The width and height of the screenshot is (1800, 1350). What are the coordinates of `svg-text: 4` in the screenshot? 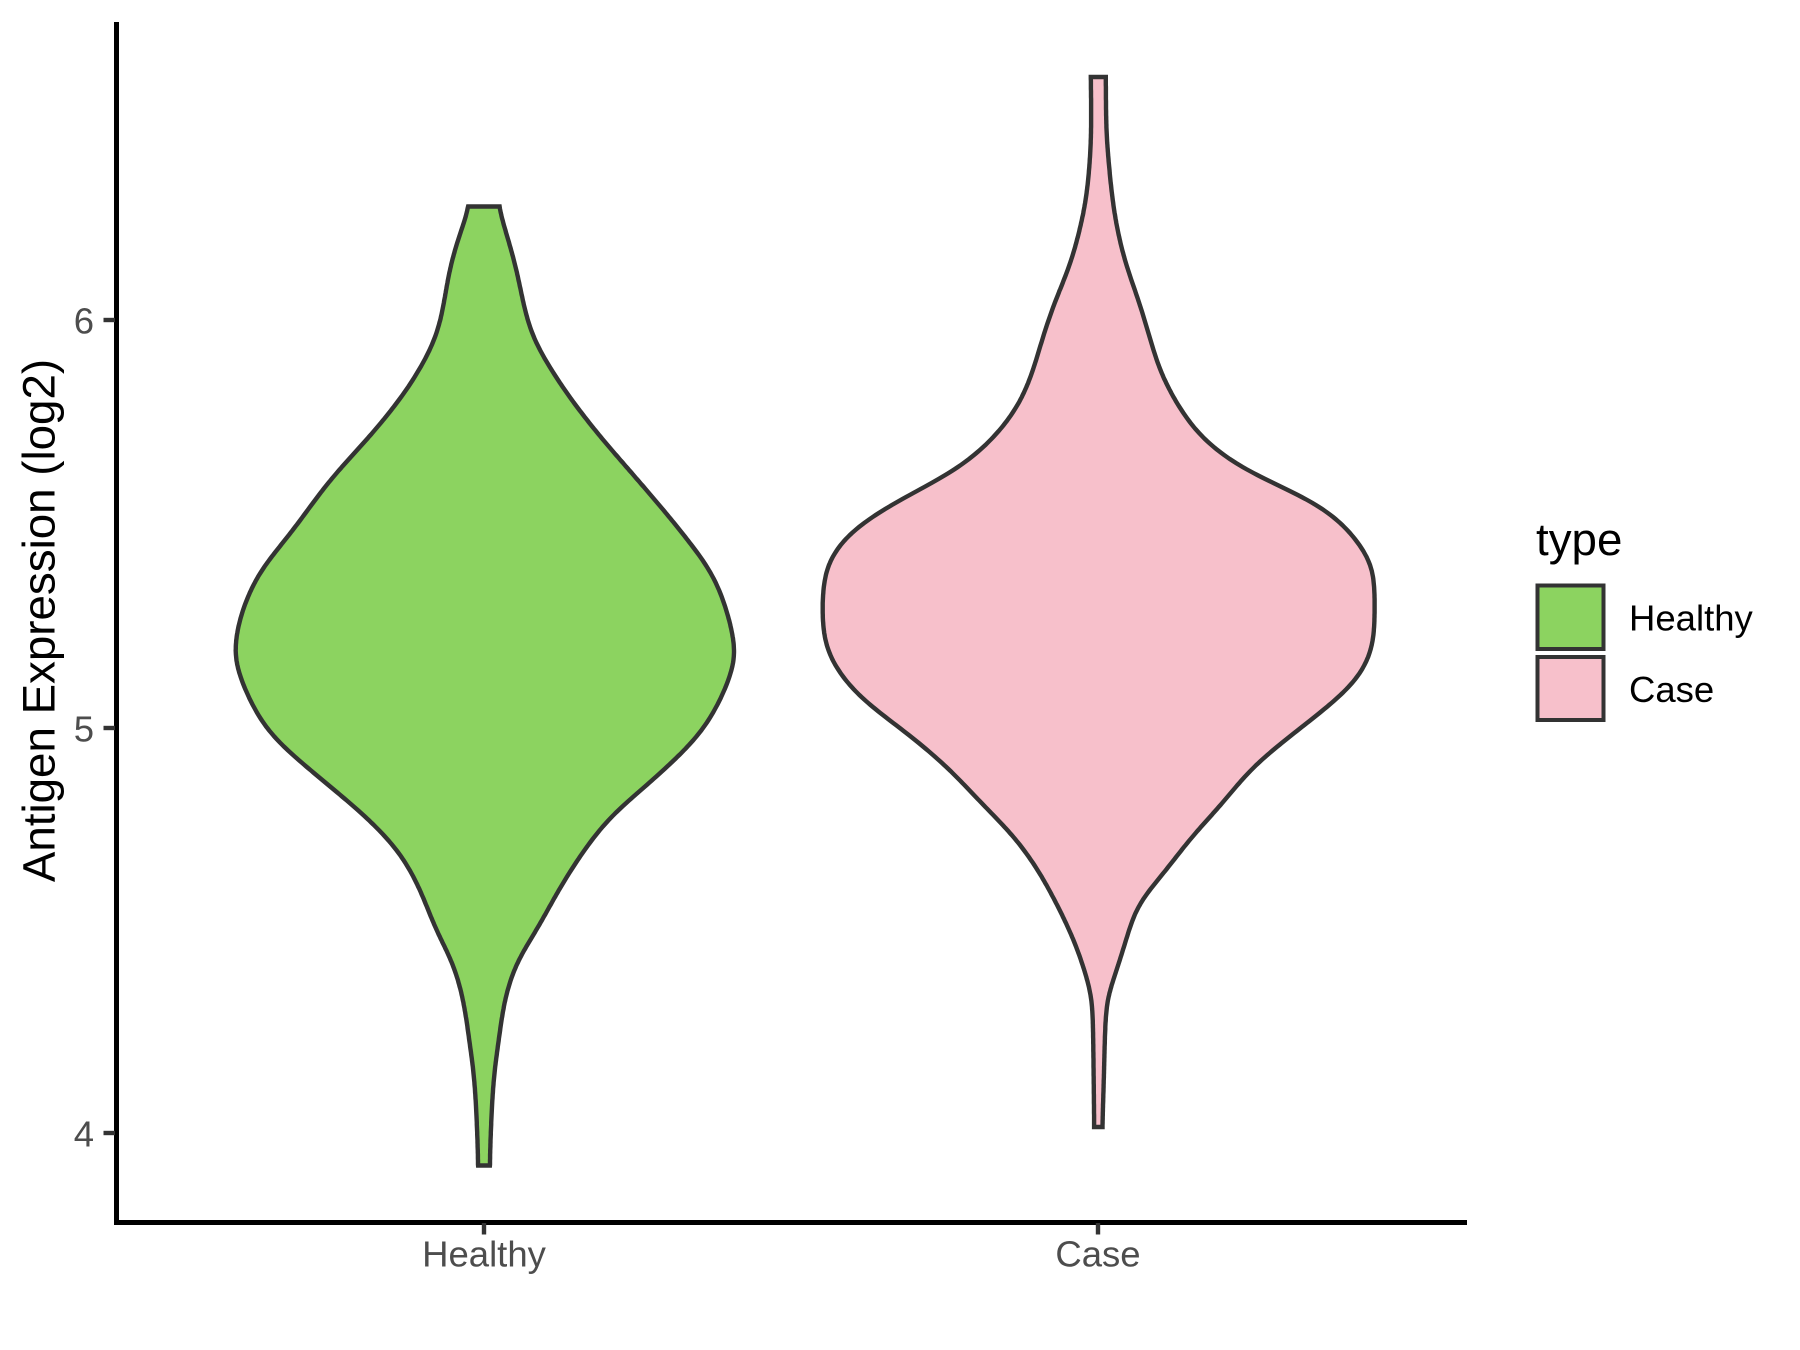 It's located at (84, 1133).